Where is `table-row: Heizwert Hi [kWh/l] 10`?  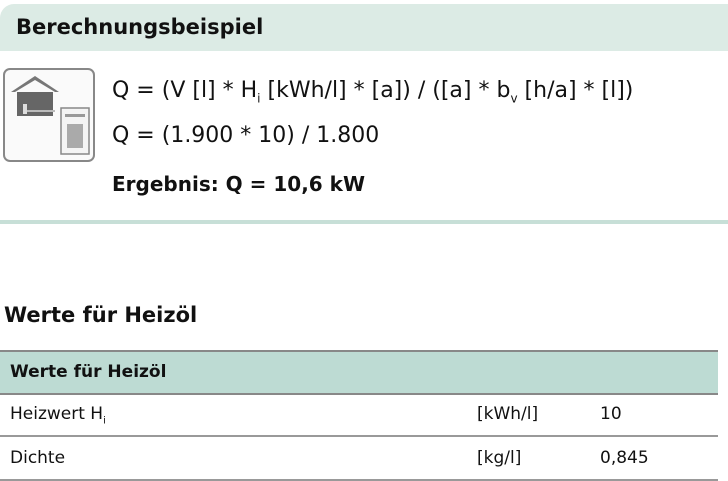 table-row: Heizwert Hi [kWh/l] 10 is located at coordinates (359, 415).